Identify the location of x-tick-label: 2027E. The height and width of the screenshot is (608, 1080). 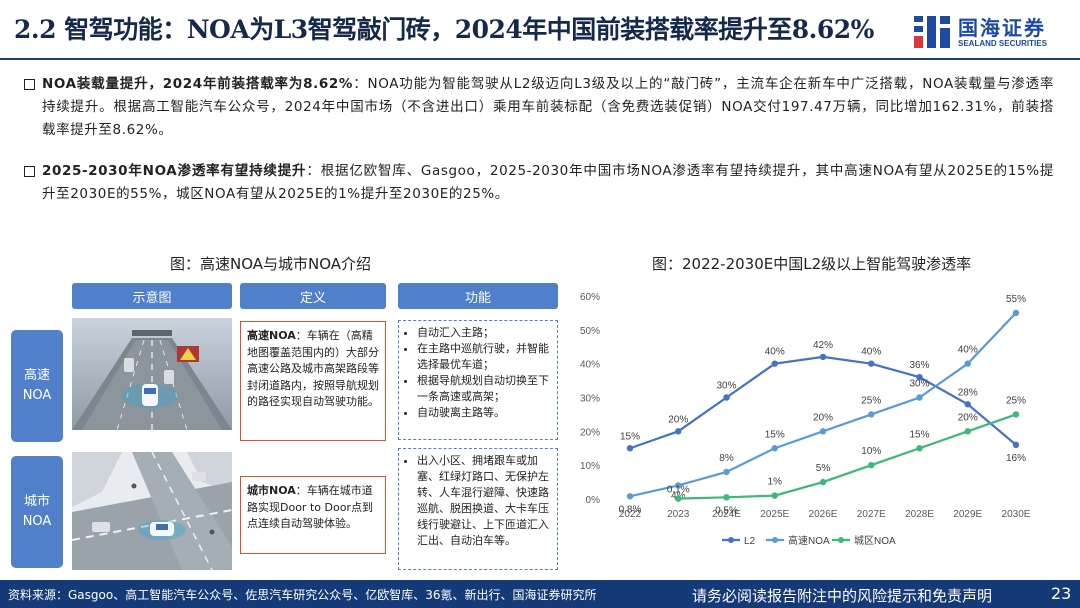
(871, 514).